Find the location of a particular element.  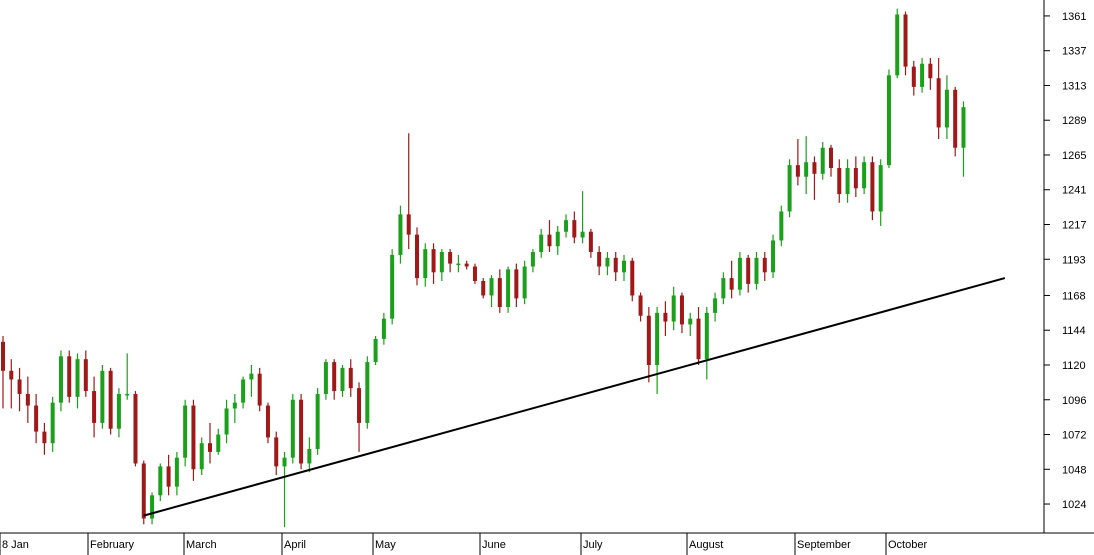

y-tick-label: 1361 is located at coordinates (1074, 17).